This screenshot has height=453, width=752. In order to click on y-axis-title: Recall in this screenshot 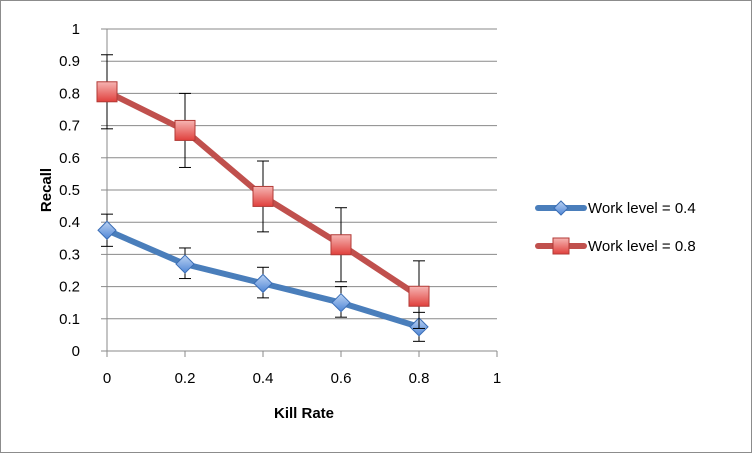, I will do `click(46, 190)`.